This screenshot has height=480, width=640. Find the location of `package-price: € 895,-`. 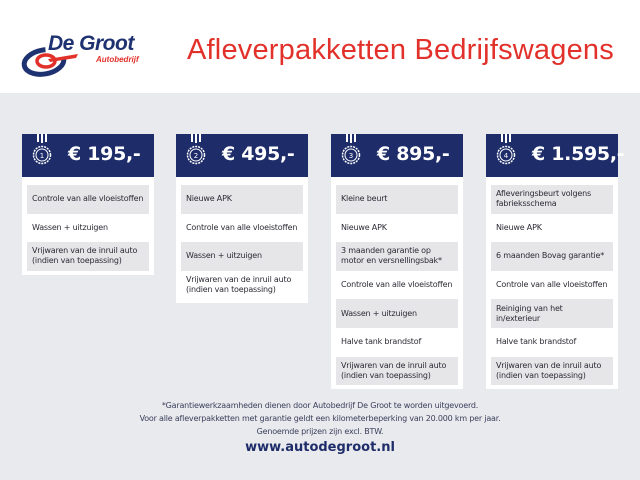

package-price: € 895,- is located at coordinates (413, 154).